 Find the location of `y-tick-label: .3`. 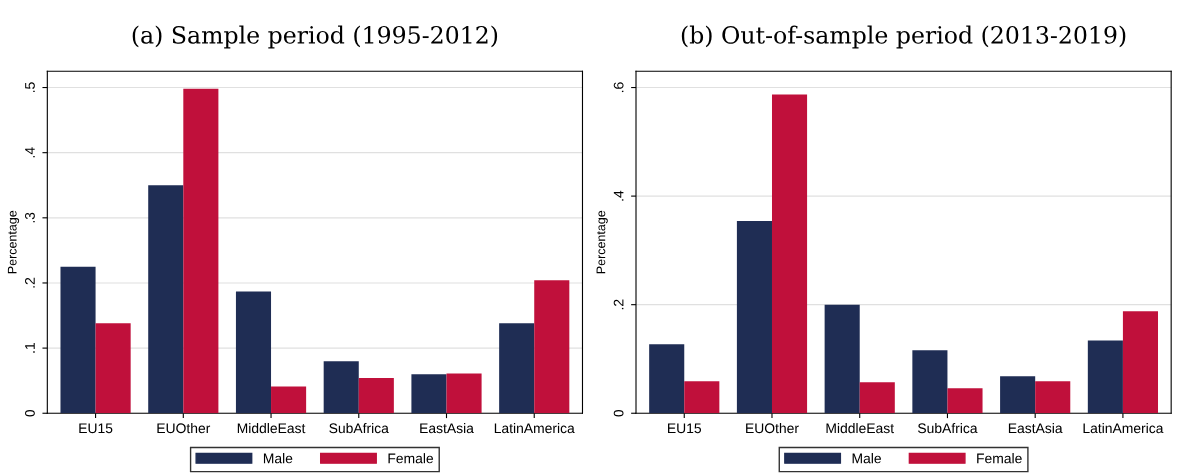

y-tick-label: .3 is located at coordinates (30, 217).